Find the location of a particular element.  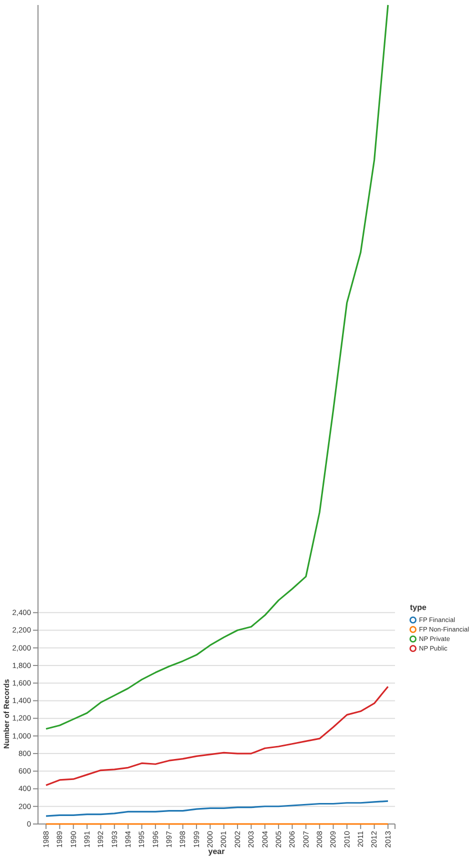

legend-title: type is located at coordinates (418, 607).